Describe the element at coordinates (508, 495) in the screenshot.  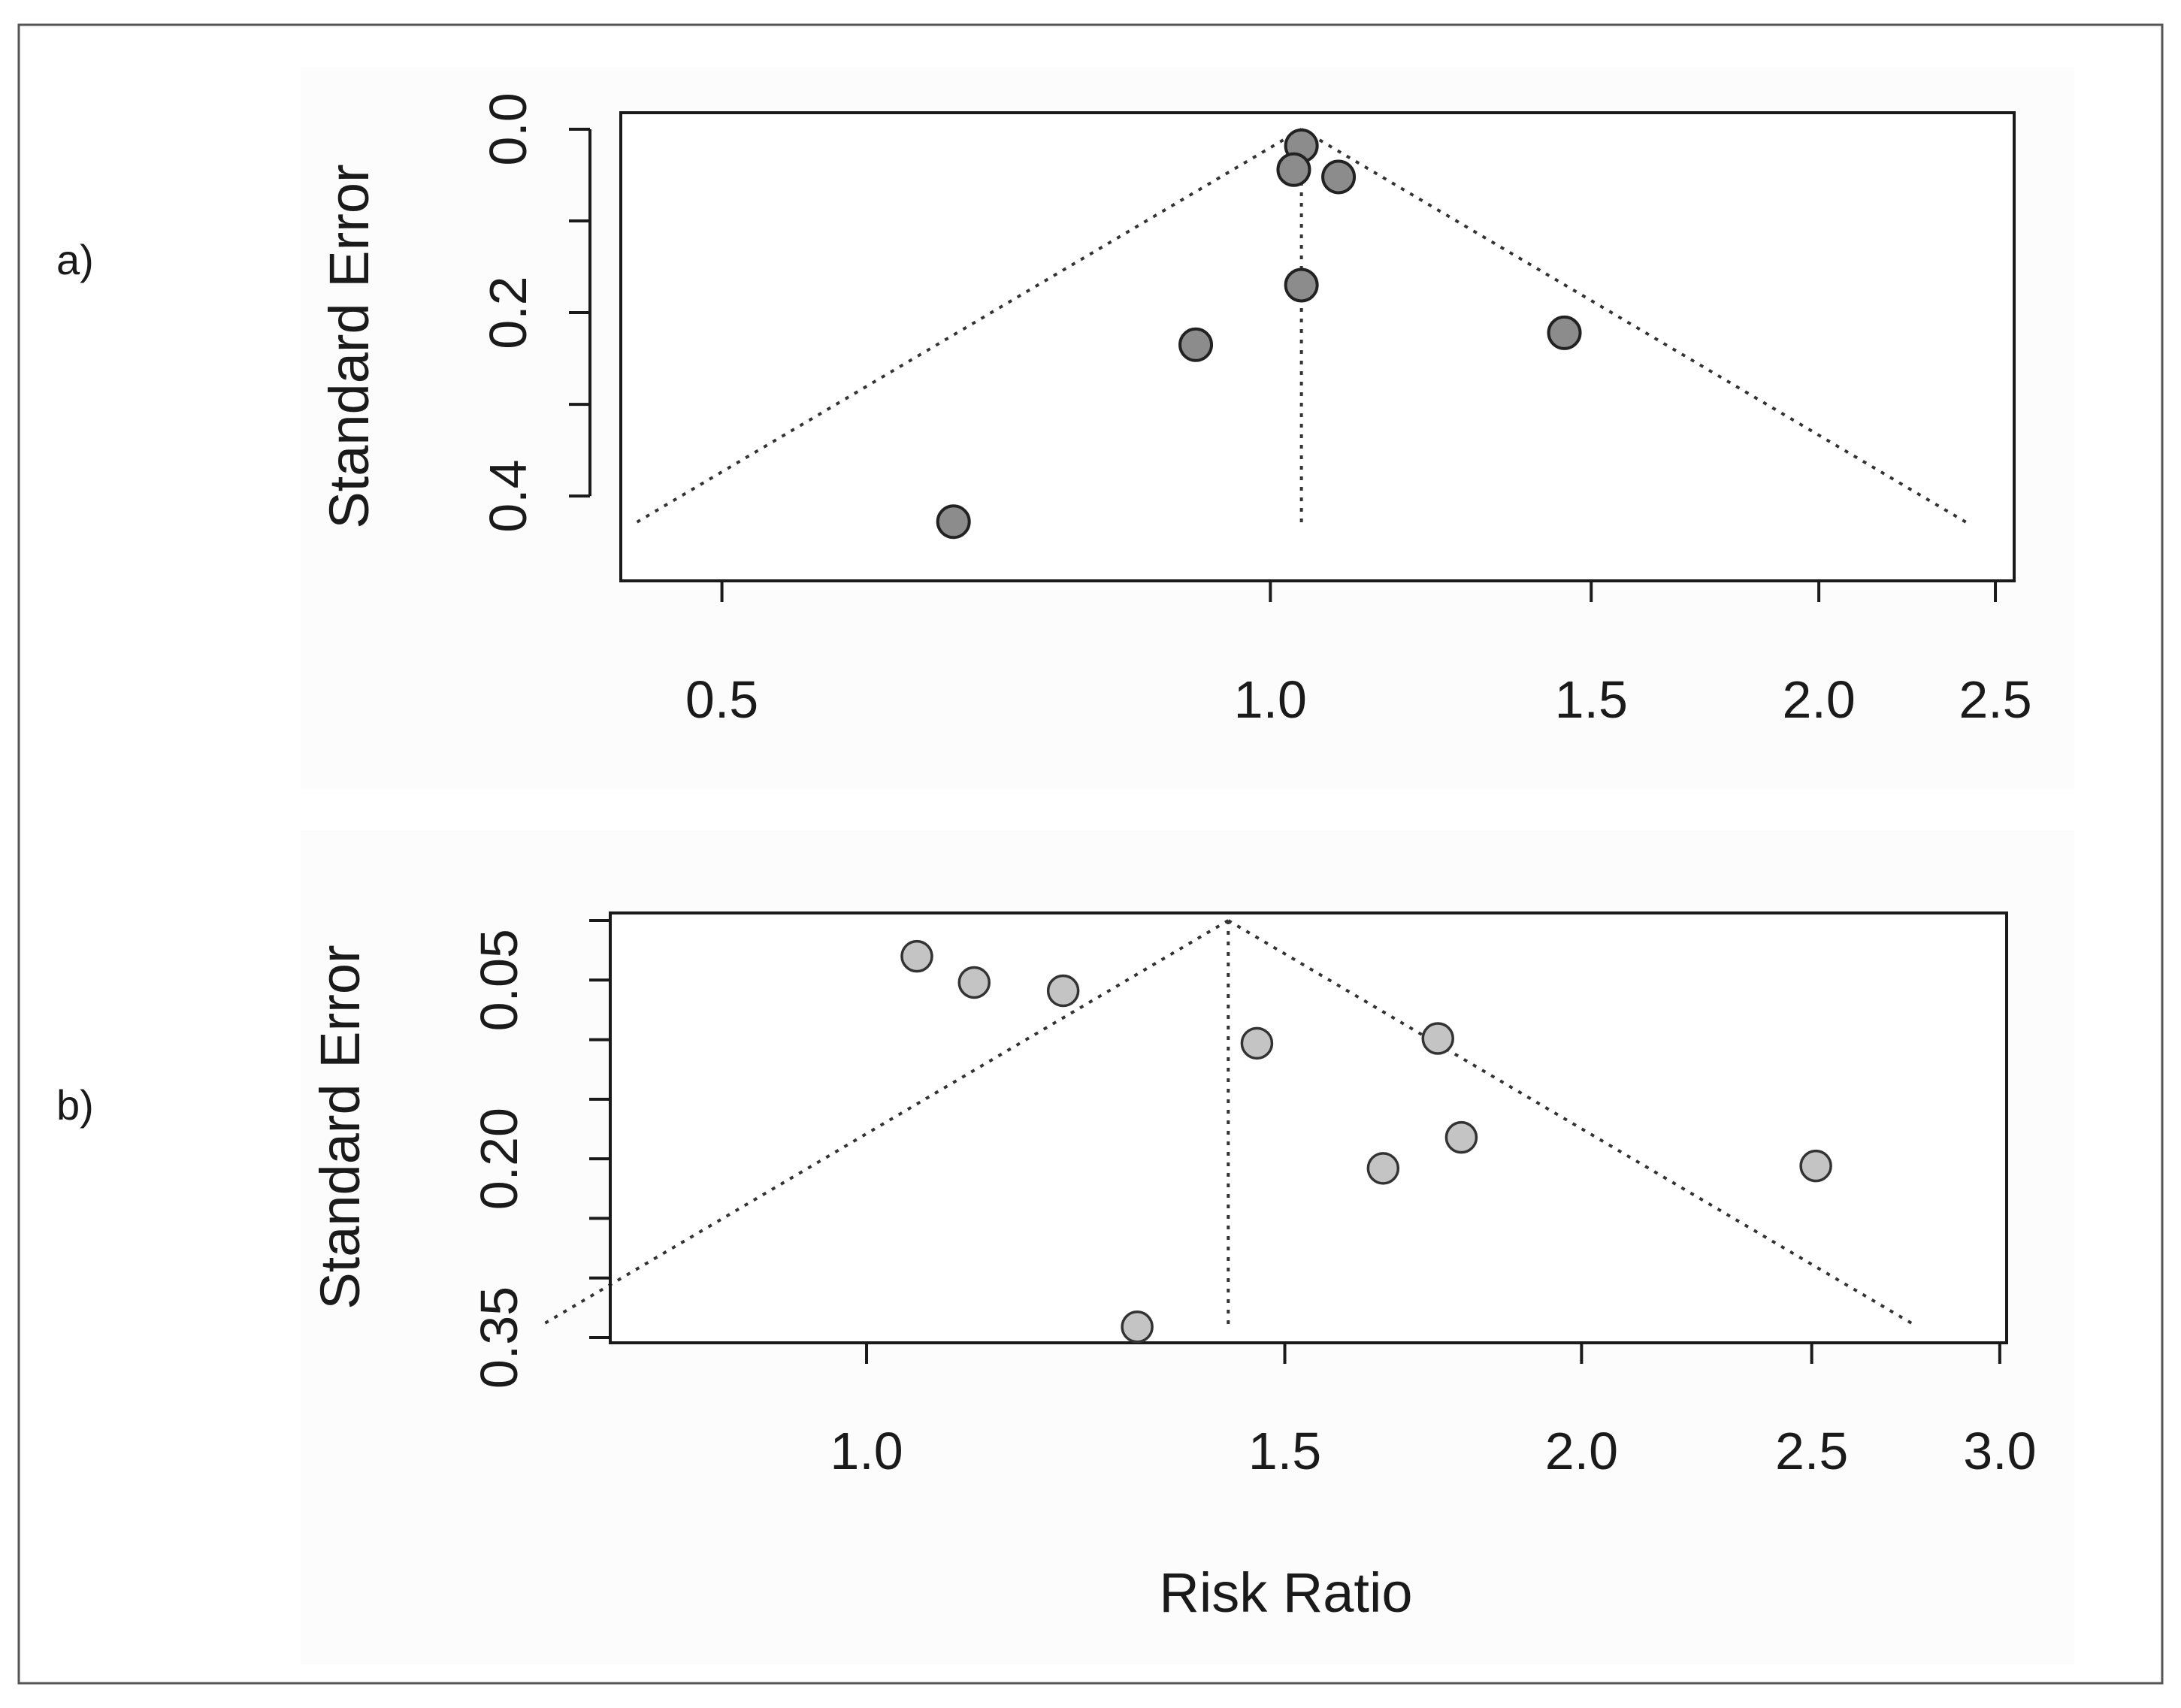
I see `panel-a-y-tick-label: 0.4` at that location.